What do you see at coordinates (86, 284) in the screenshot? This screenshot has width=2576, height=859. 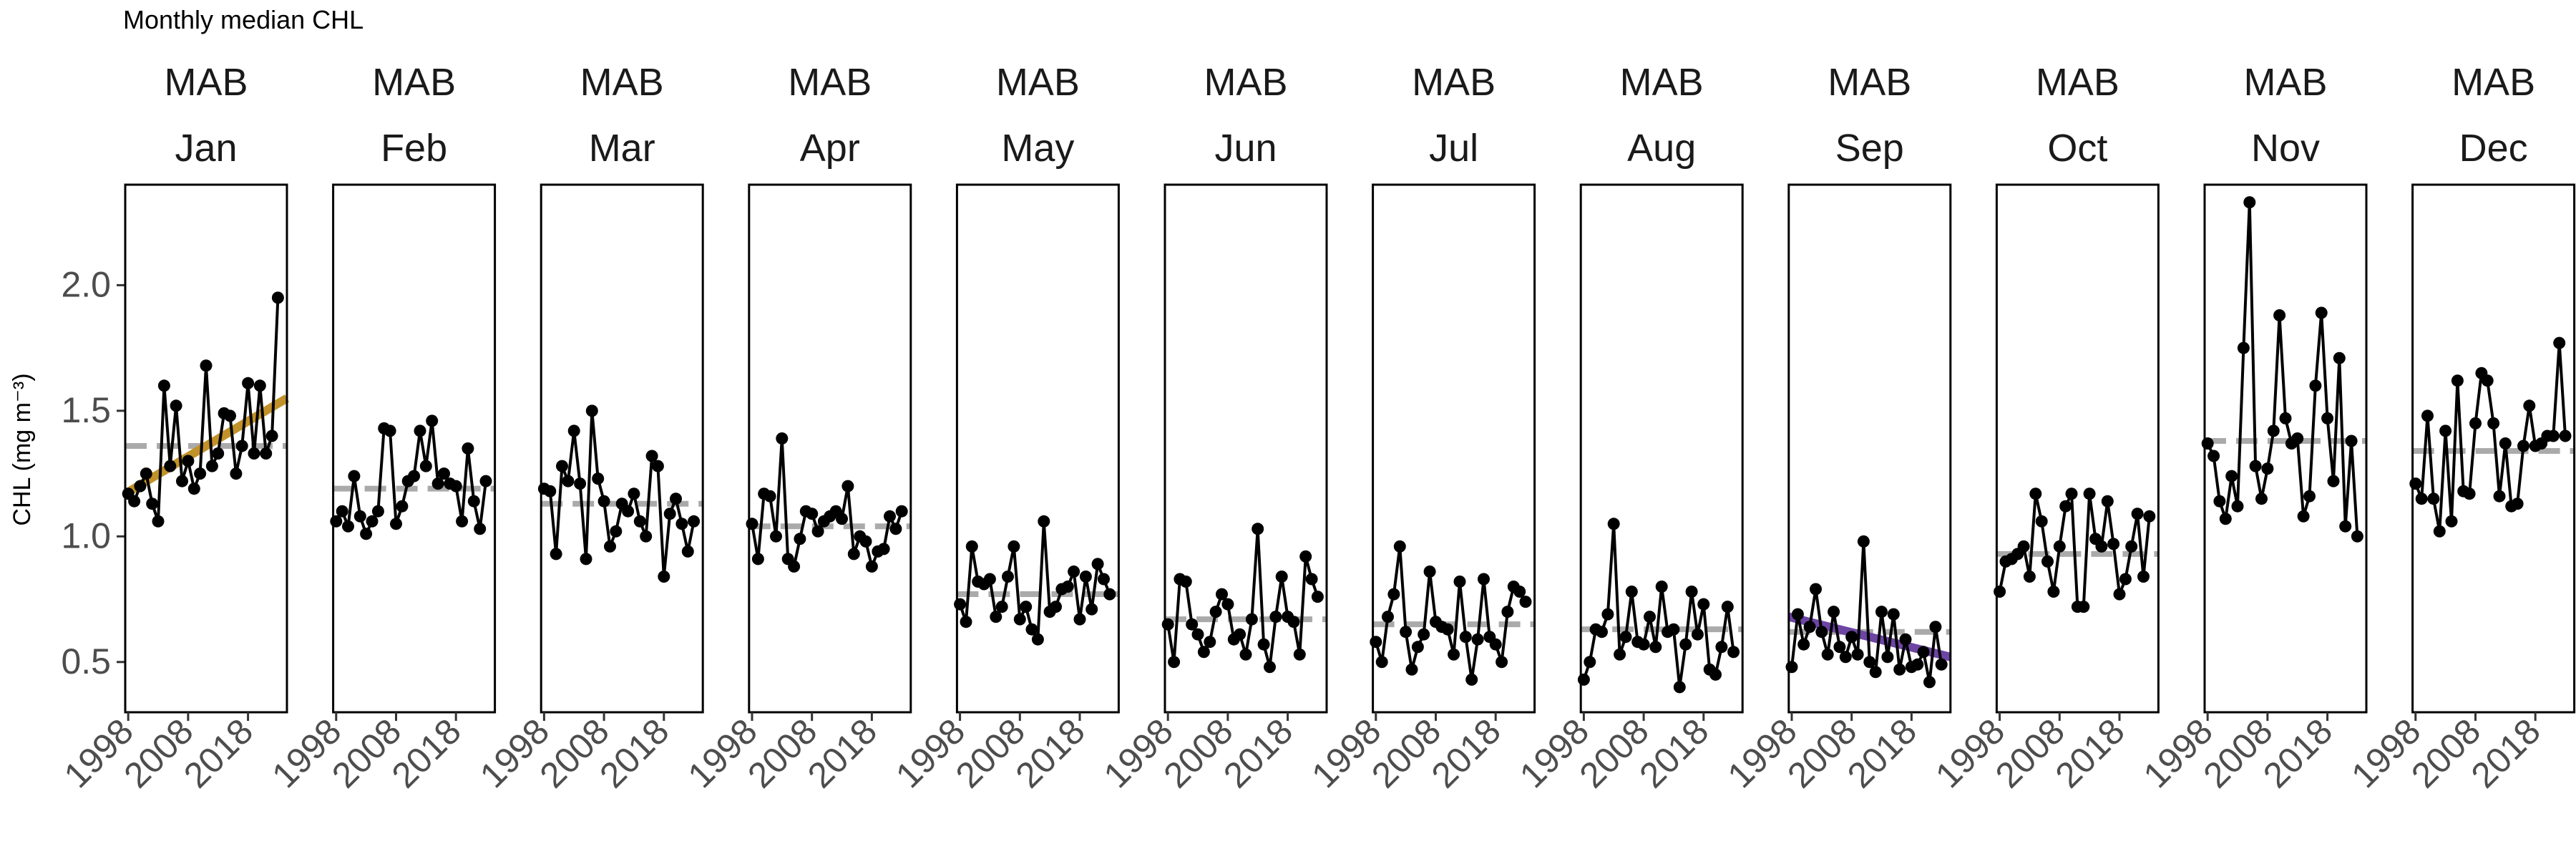 I see `y-tick-label: 2.0` at bounding box center [86, 284].